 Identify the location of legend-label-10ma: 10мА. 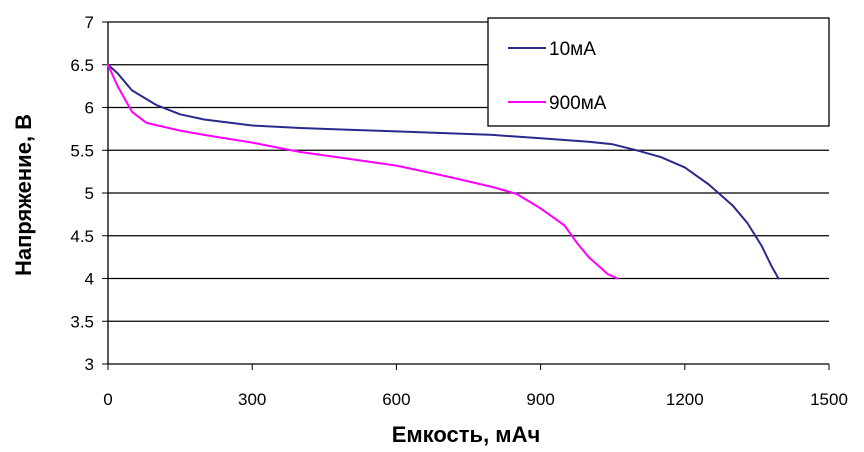
(572, 49).